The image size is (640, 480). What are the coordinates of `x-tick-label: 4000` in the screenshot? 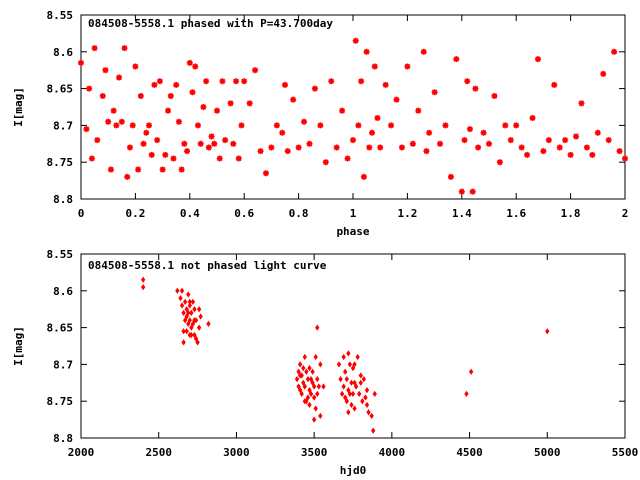 It's located at (392, 452).